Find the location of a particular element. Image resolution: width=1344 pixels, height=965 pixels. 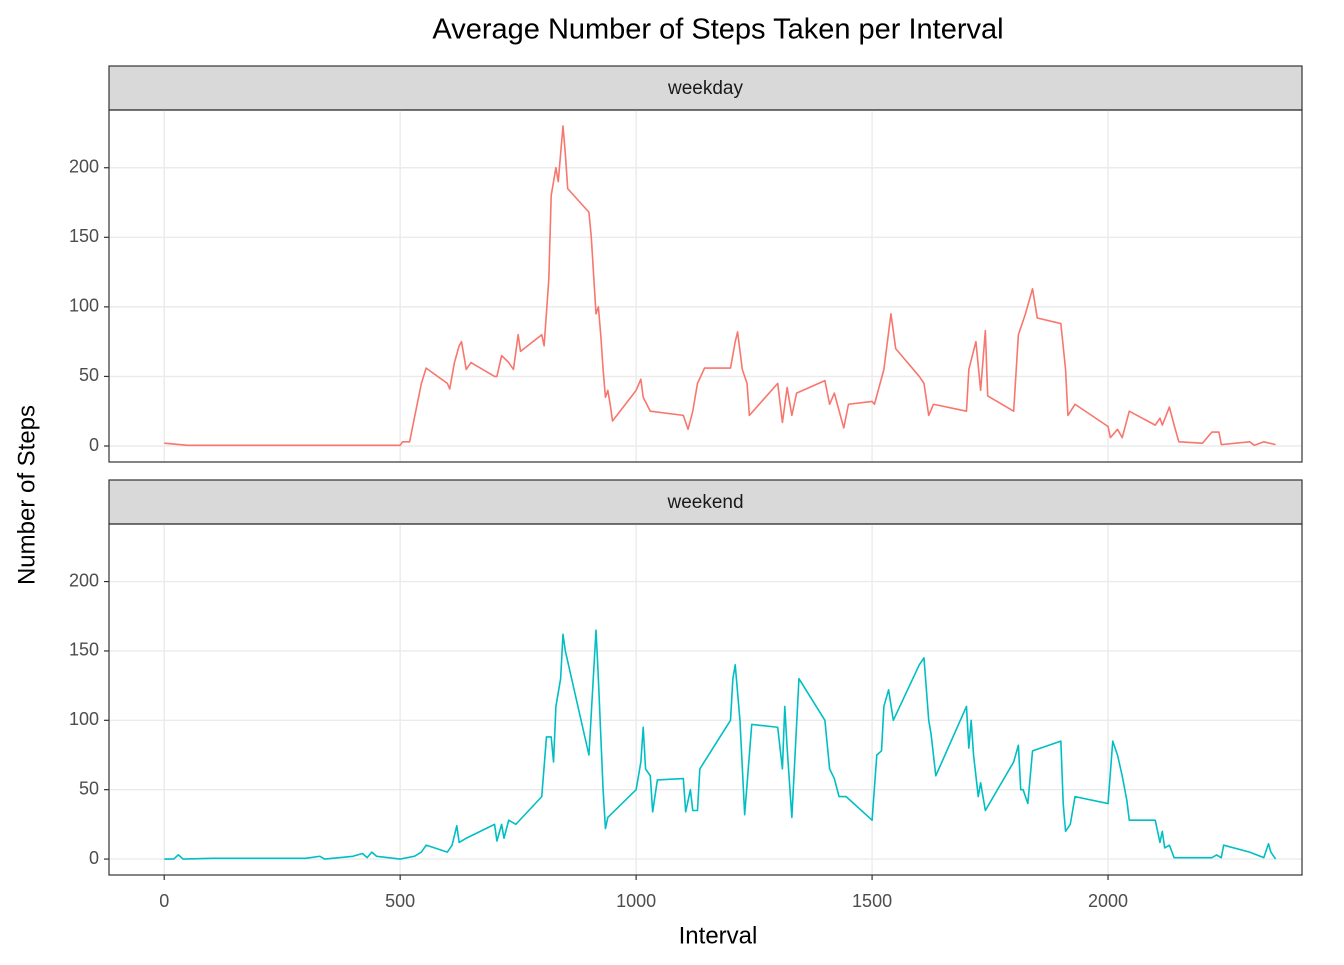

x-axis-label: Interval is located at coordinates (718, 935).